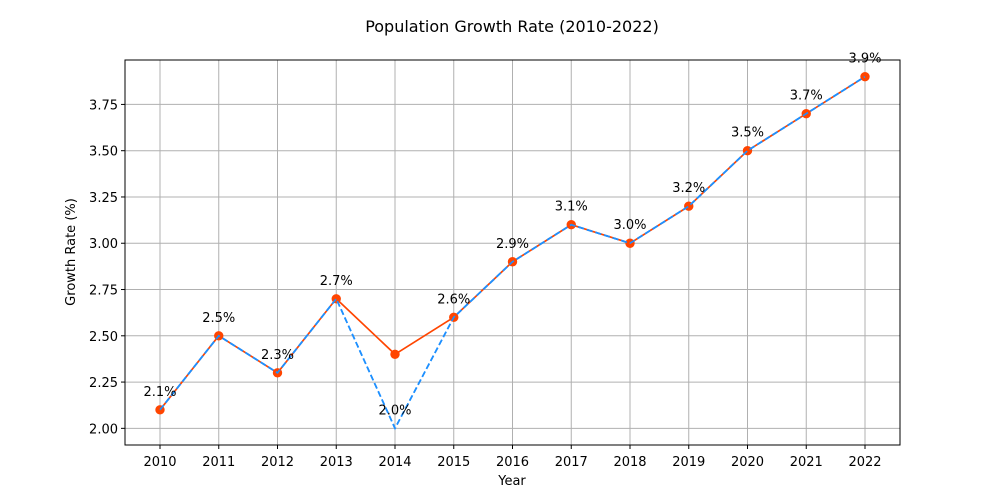 This screenshot has height=500, width=1000. I want to click on x-tick-label: 2015, so click(453, 462).